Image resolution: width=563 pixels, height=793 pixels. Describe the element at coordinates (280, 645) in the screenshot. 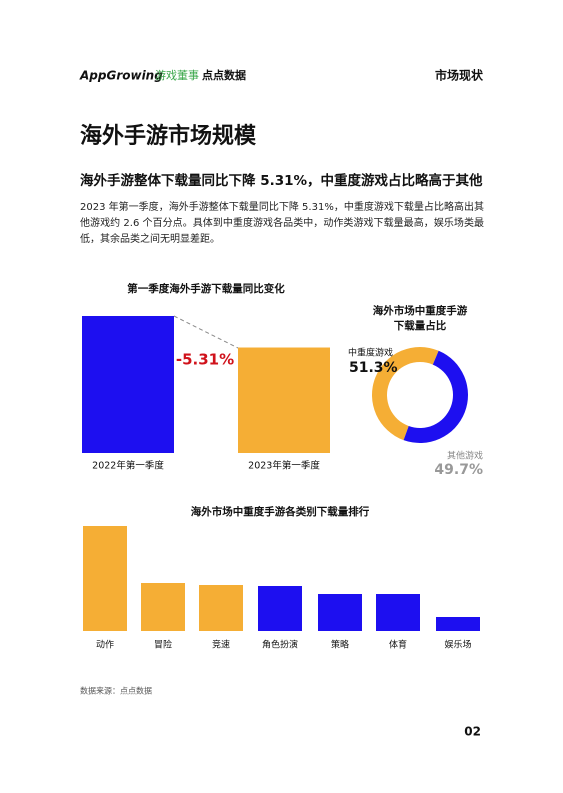

I see `category-label: 角色扮演` at that location.